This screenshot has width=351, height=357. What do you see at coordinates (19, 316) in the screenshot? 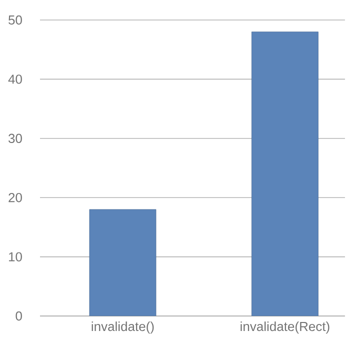
I see `y-tick-label: 0` at bounding box center [19, 316].